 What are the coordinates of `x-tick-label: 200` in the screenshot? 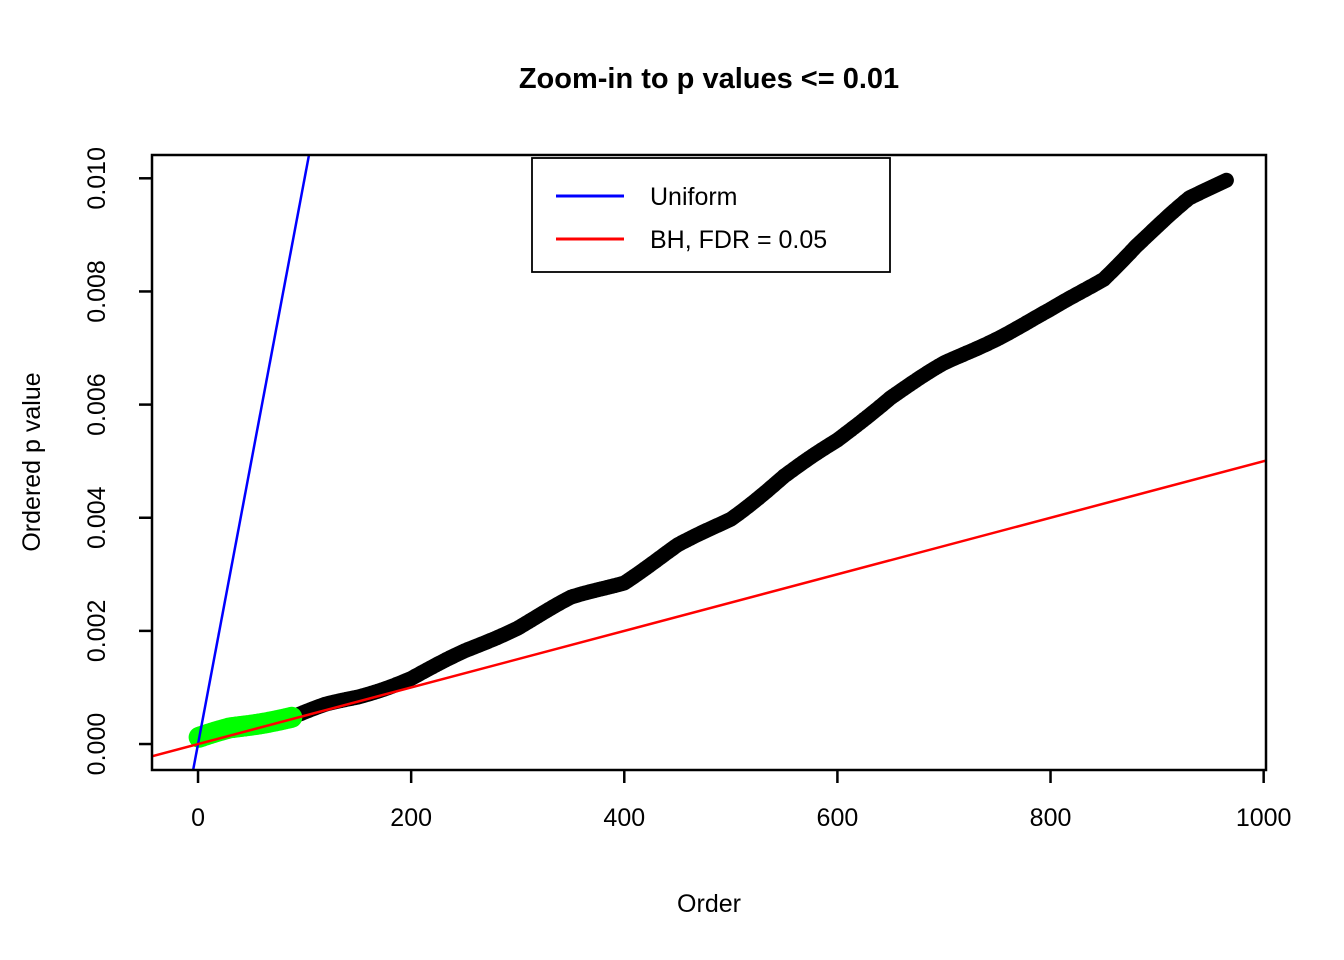 It's located at (411, 818).